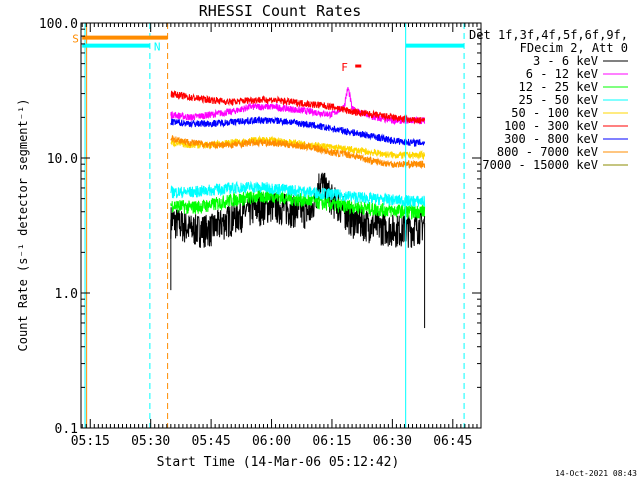  I want to click on timestamp: 14-Oct-2021 08:43, so click(596, 473).